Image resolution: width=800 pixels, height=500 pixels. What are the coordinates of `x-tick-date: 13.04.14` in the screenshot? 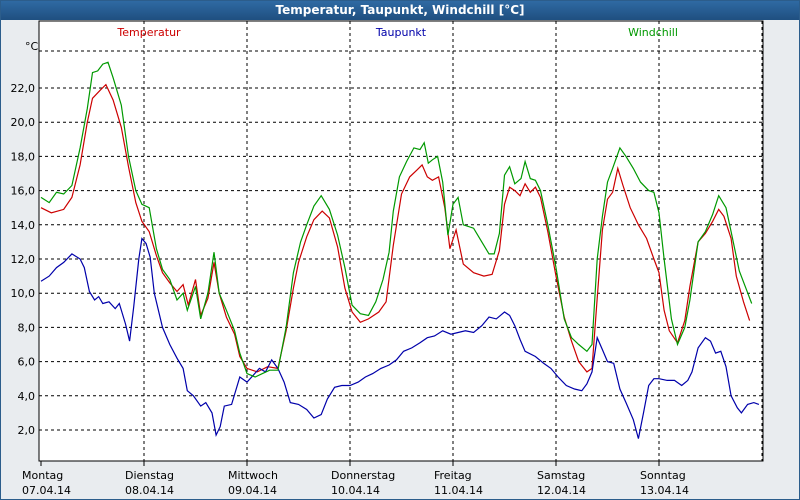 It's located at (664, 490).